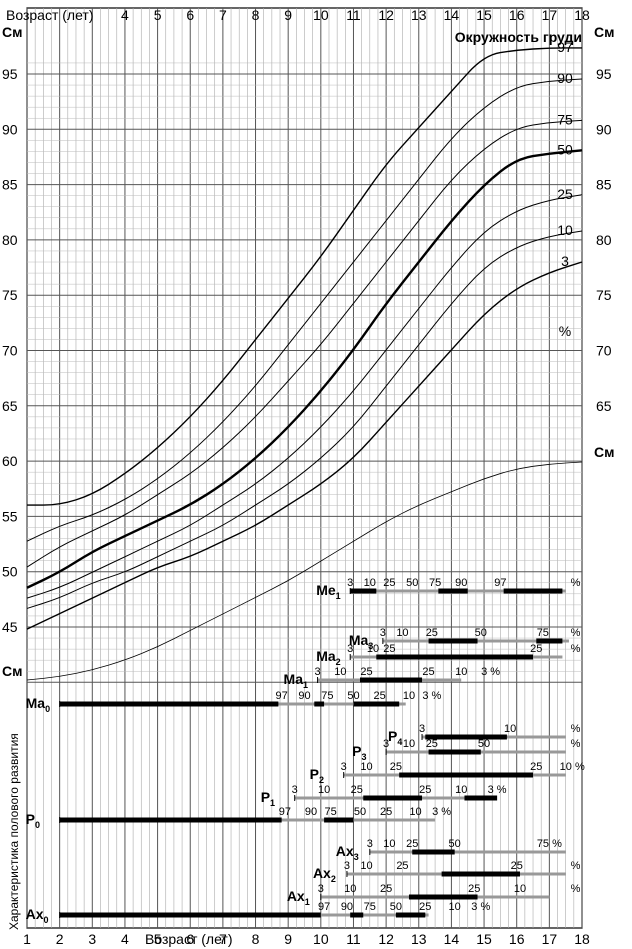  I want to click on bar-label: Me1, so click(328, 591).